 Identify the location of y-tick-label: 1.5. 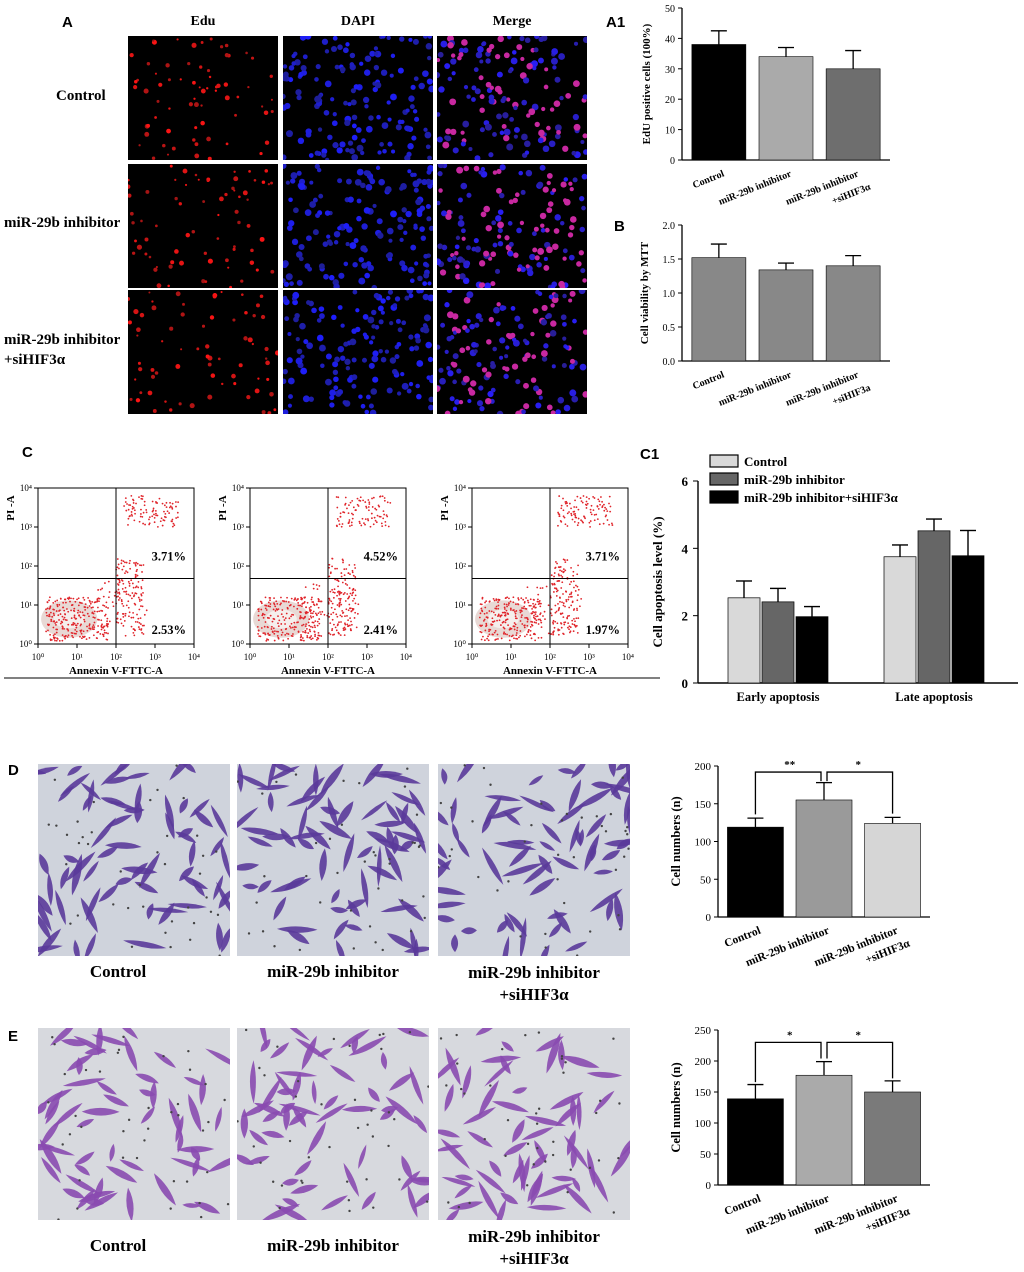
(669, 260).